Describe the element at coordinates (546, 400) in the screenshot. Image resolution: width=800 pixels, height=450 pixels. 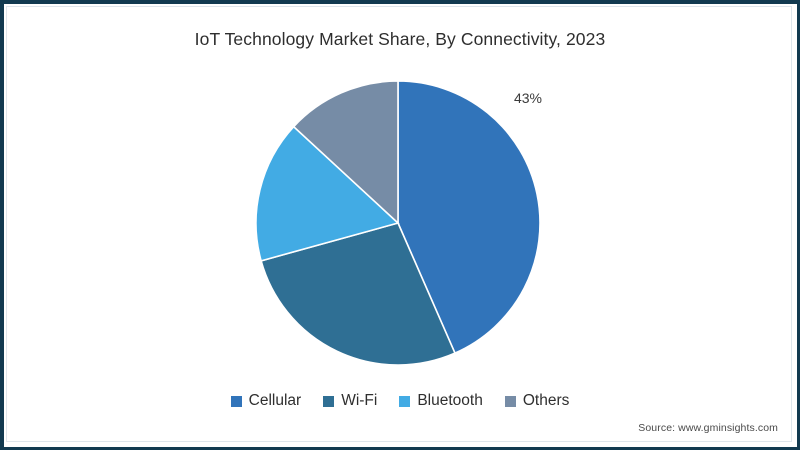
I see `legend-item-label: Others` at that location.